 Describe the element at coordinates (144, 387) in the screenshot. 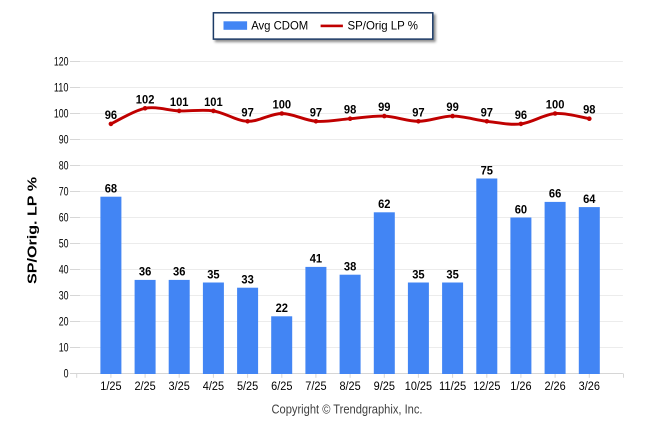

I see `svg-text: 2/25` at that location.